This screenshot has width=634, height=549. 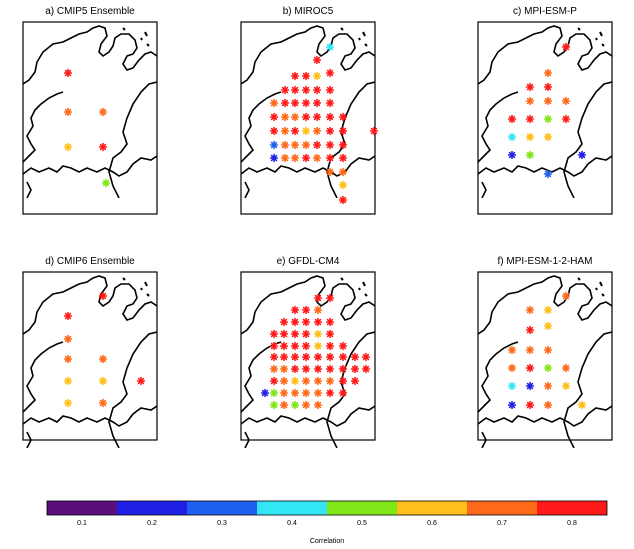 I want to click on panel-title: c) MPI-ESM-P, so click(x=545, y=11).